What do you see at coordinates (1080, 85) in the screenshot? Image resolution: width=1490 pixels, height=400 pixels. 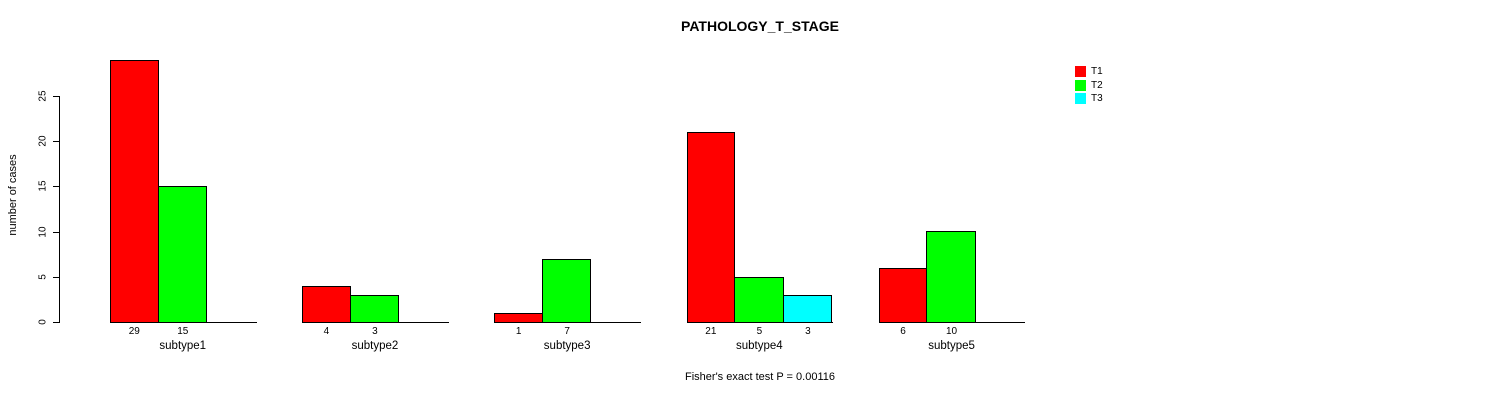 I see `legend-swatch-T2` at bounding box center [1080, 85].